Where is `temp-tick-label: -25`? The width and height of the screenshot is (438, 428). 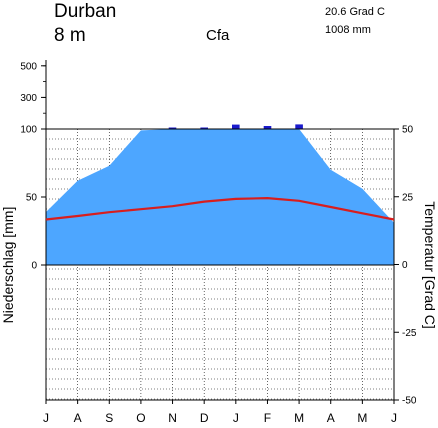
temp-tick-label: -25 is located at coordinates (409, 333).